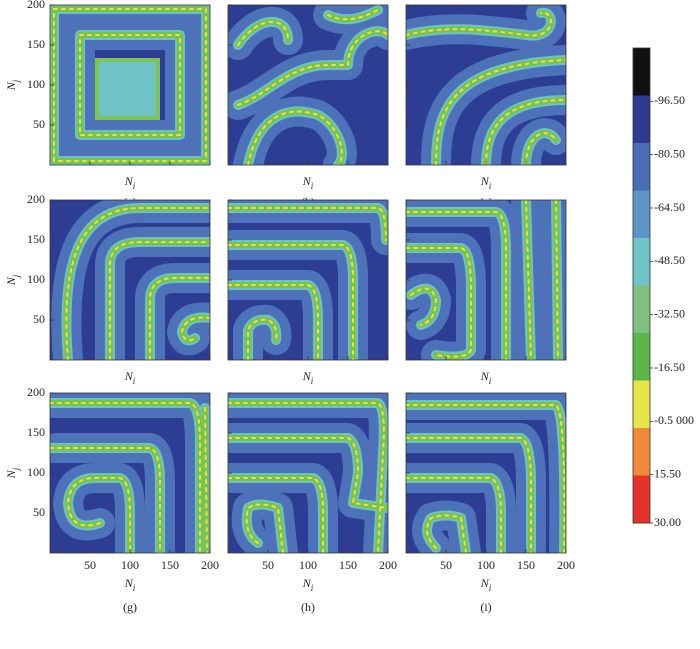 This screenshot has height=649, width=700. Describe the element at coordinates (669, 153) in the screenshot. I see `colorbar-label: -80.50` at that location.